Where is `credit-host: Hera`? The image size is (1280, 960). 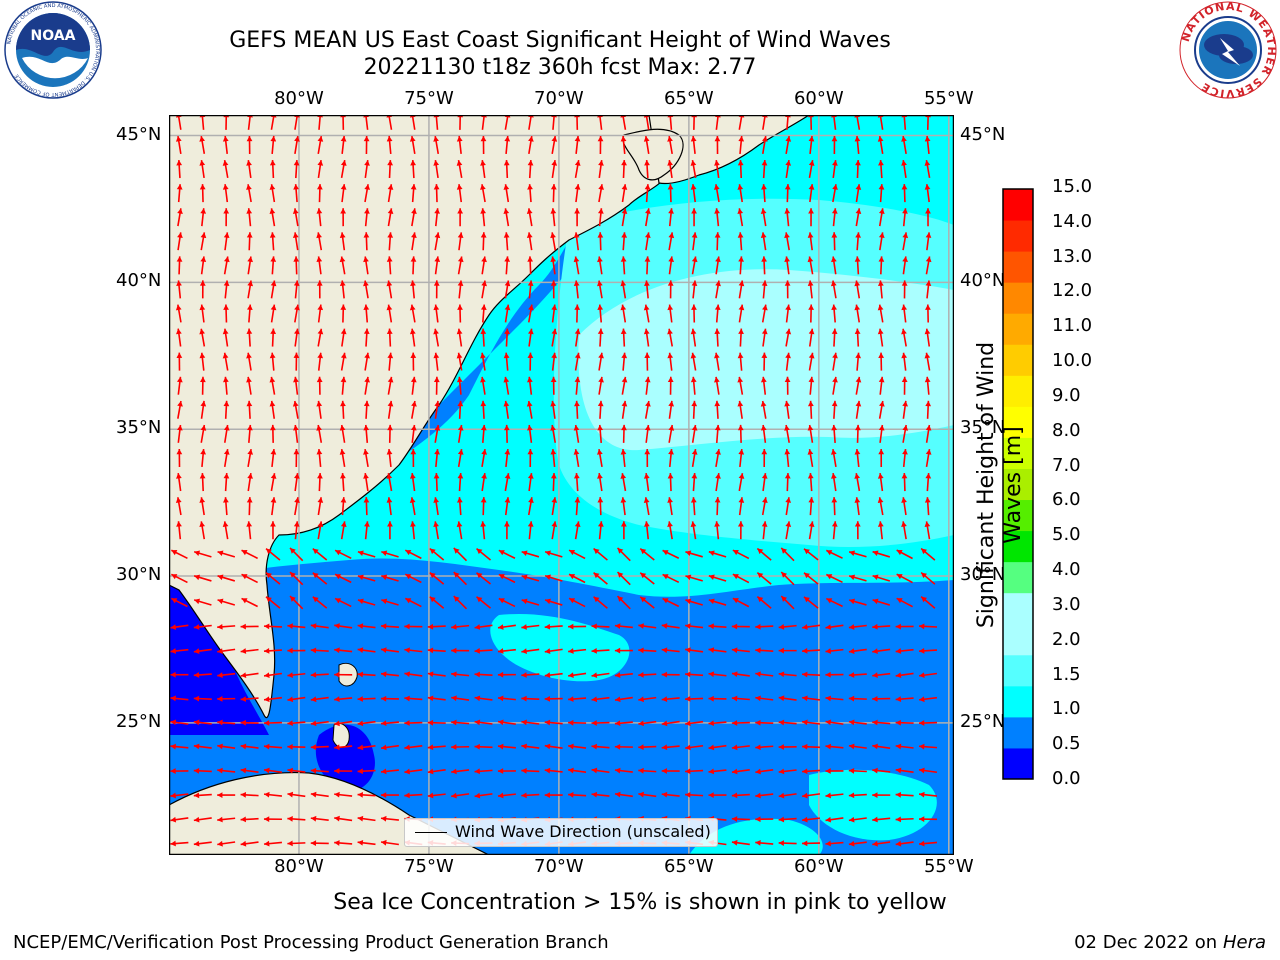 credit-host: Hera is located at coordinates (1244, 942).